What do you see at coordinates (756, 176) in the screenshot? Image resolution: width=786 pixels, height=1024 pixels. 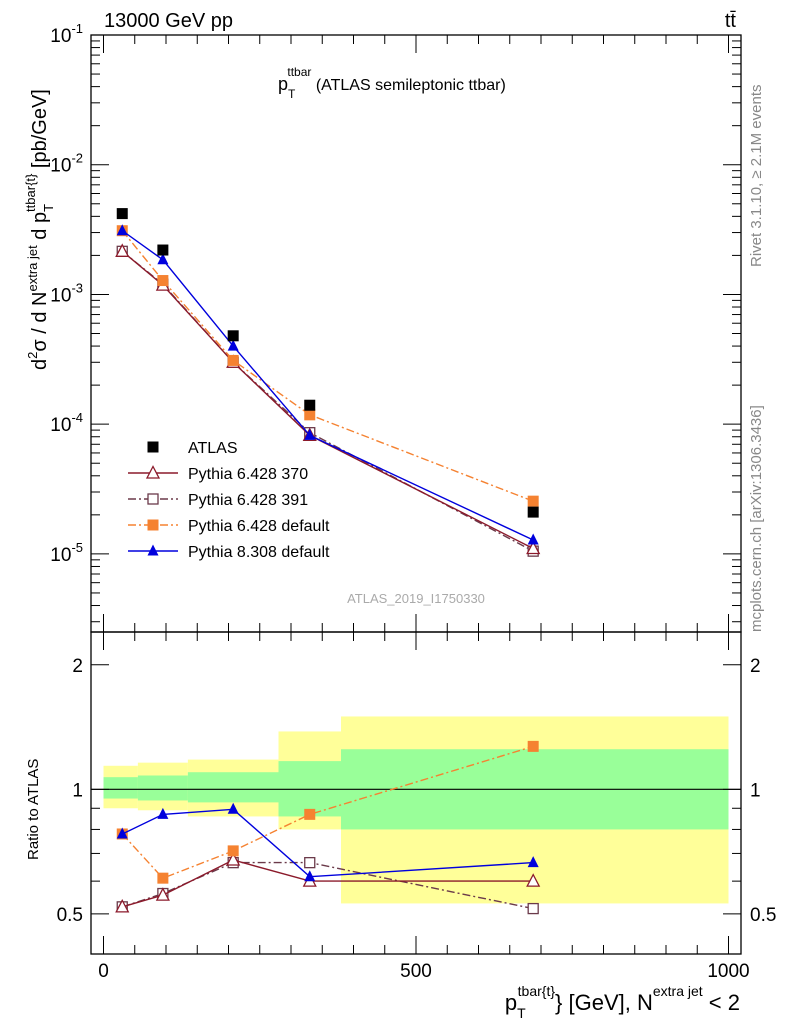 I see `rivet-label: Rivet 3.1.10, ≥ 2.1M events` at bounding box center [756, 176].